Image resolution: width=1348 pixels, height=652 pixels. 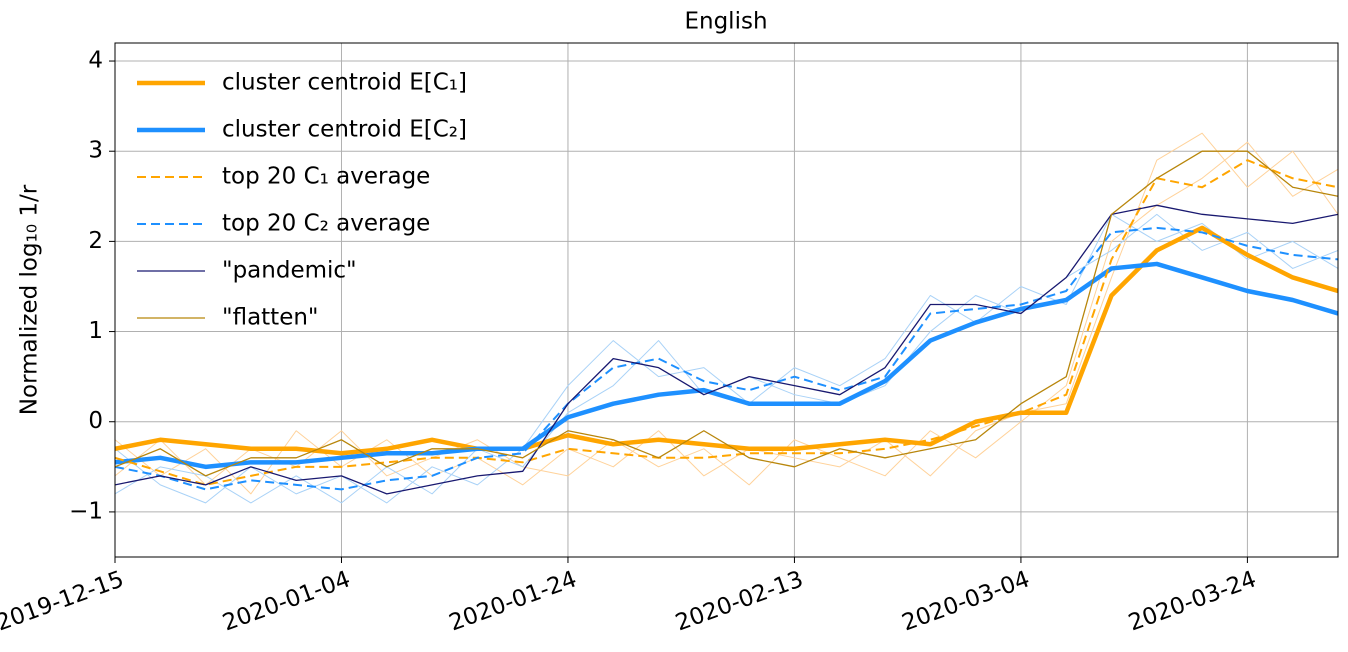 I want to click on x-tick-label: 2020-01-24, so click(x=513, y=601).